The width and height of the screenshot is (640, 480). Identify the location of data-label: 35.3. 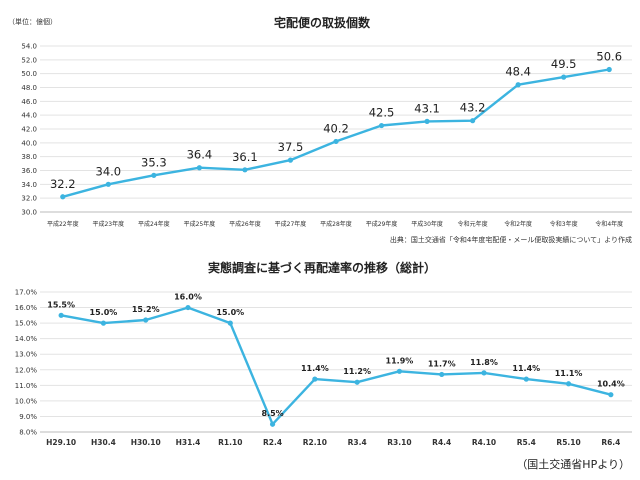
(154, 162).